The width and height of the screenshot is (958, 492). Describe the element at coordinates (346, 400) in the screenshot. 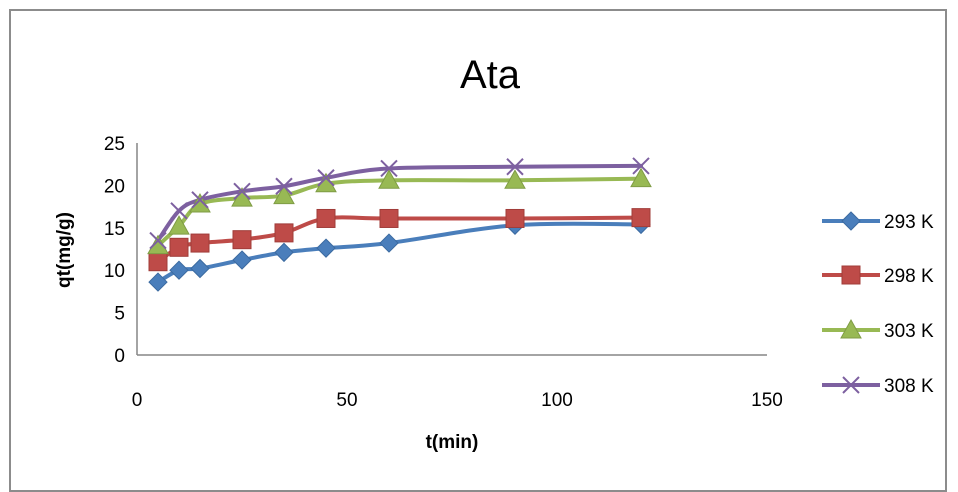

I see `x-tick-label: 50` at that location.